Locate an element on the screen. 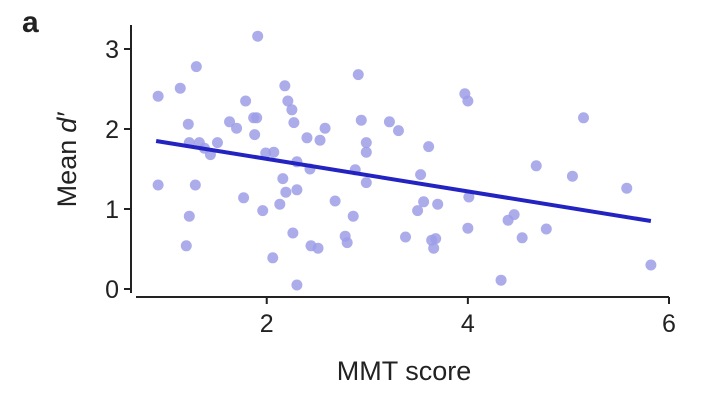 The height and width of the screenshot is (407, 724). x-tick-label: 2 is located at coordinates (267, 324).